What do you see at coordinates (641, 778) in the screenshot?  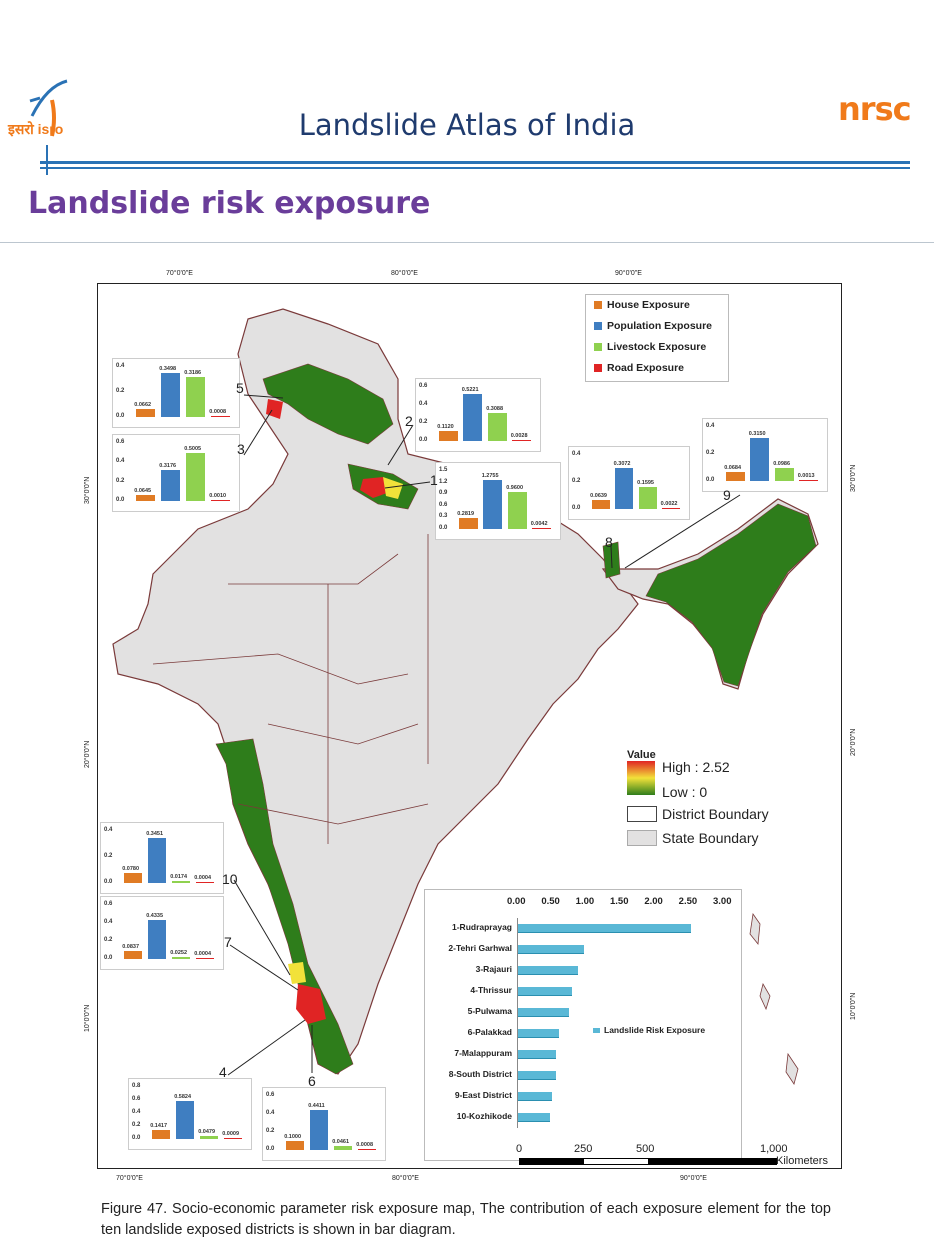 I see `value-gradient-swatch` at bounding box center [641, 778].